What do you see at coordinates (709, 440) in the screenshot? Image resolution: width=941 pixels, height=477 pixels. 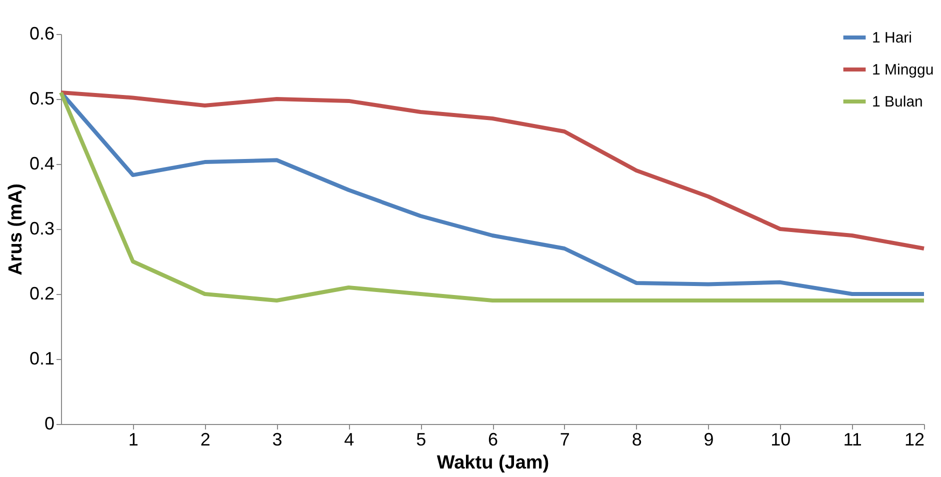 I see `x-tick-label: 9` at bounding box center [709, 440].